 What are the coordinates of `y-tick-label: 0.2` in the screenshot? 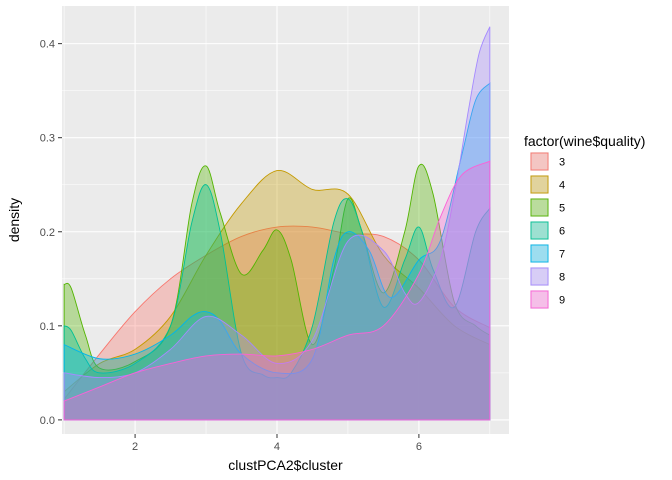 It's located at (47, 233).